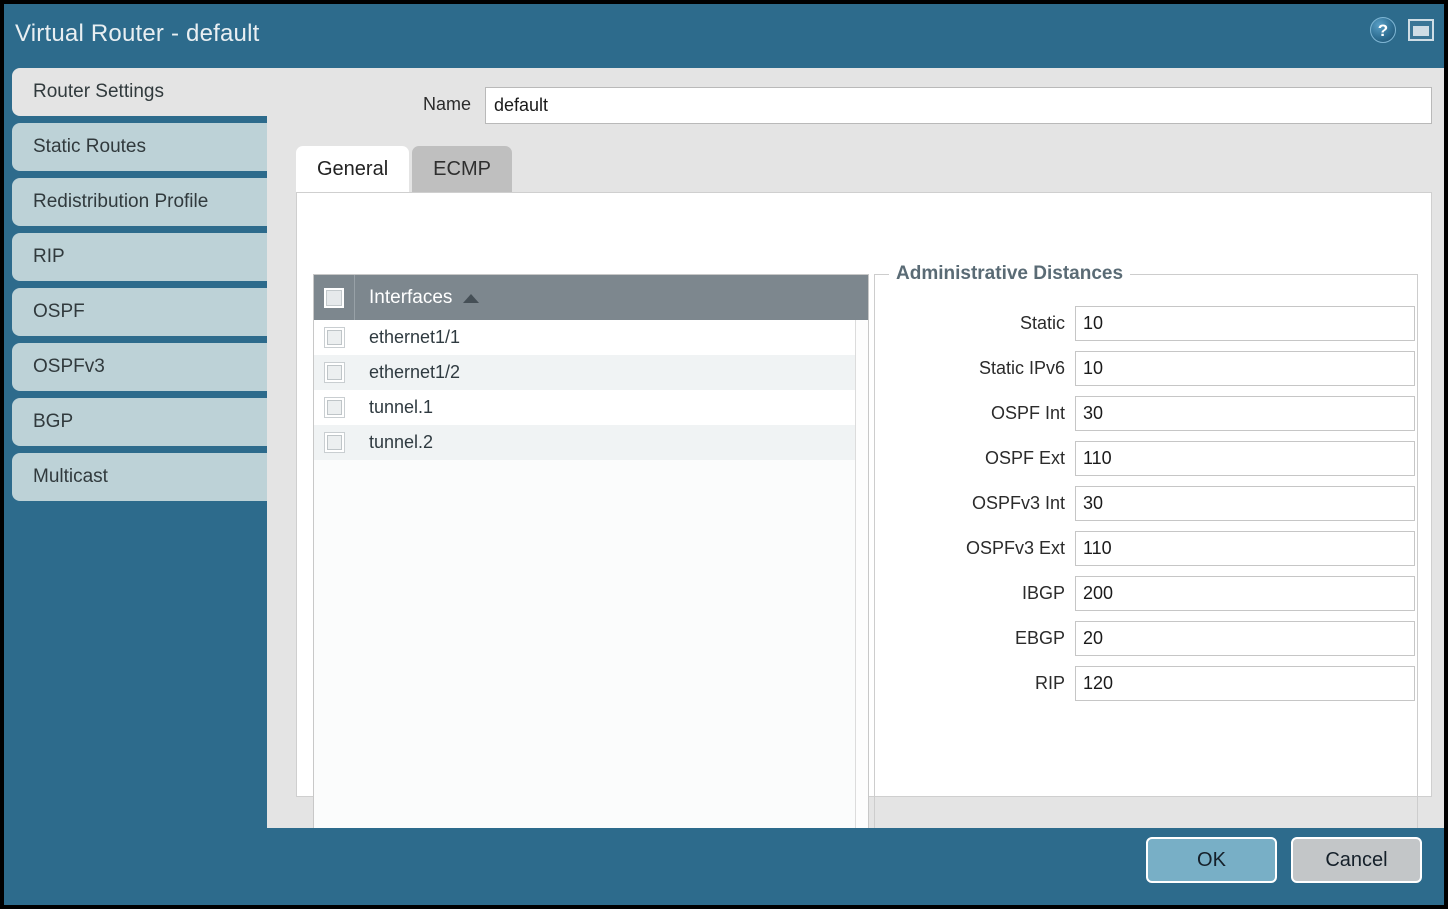 The height and width of the screenshot is (909, 1448). I want to click on dialog-title: Virtual Router - default, so click(137, 33).